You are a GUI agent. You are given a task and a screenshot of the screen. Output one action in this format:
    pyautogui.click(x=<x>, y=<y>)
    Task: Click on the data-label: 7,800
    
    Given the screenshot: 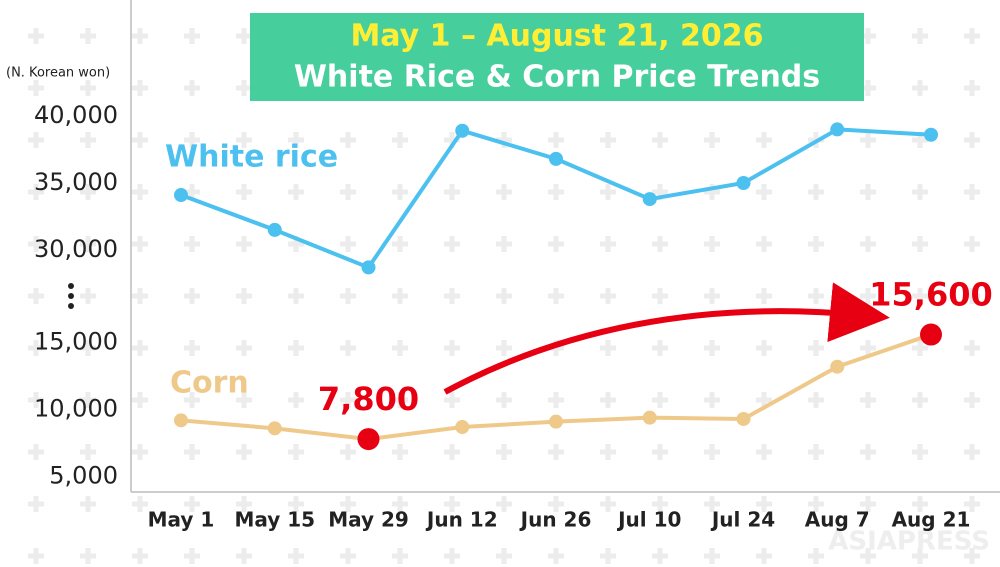 What is the action you would take?
    pyautogui.click(x=368, y=399)
    